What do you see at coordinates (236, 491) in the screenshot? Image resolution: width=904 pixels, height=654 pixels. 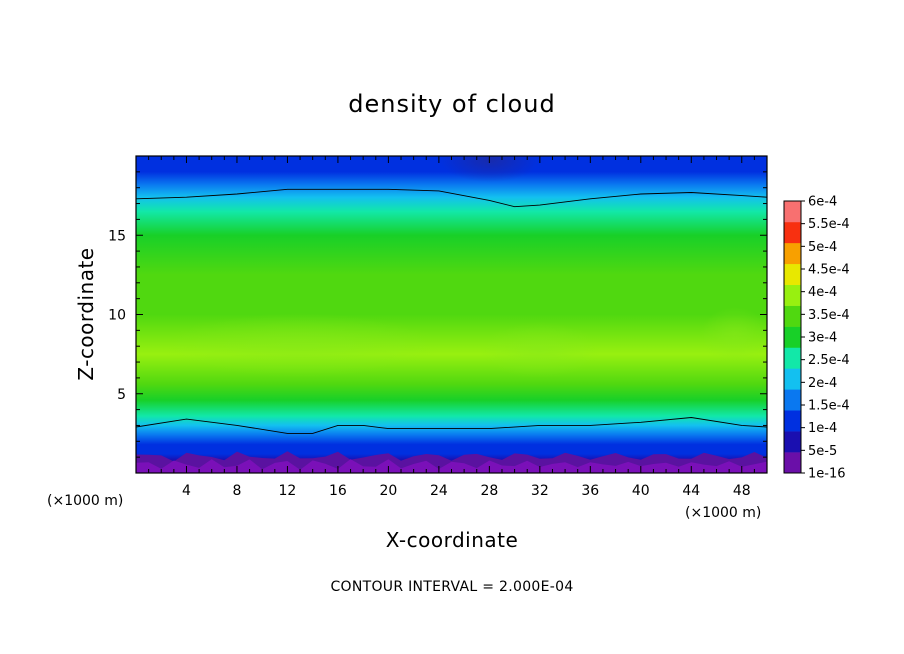 I see `x-tick-label: 8` at bounding box center [236, 491].